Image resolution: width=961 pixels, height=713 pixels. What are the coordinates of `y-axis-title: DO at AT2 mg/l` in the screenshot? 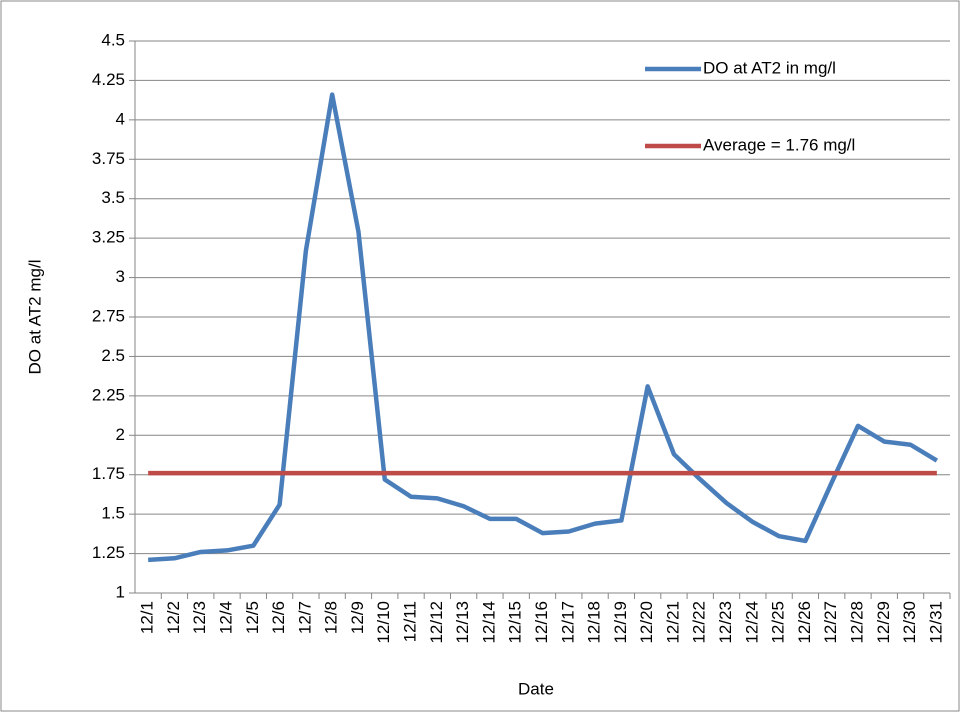 It's located at (34, 317).